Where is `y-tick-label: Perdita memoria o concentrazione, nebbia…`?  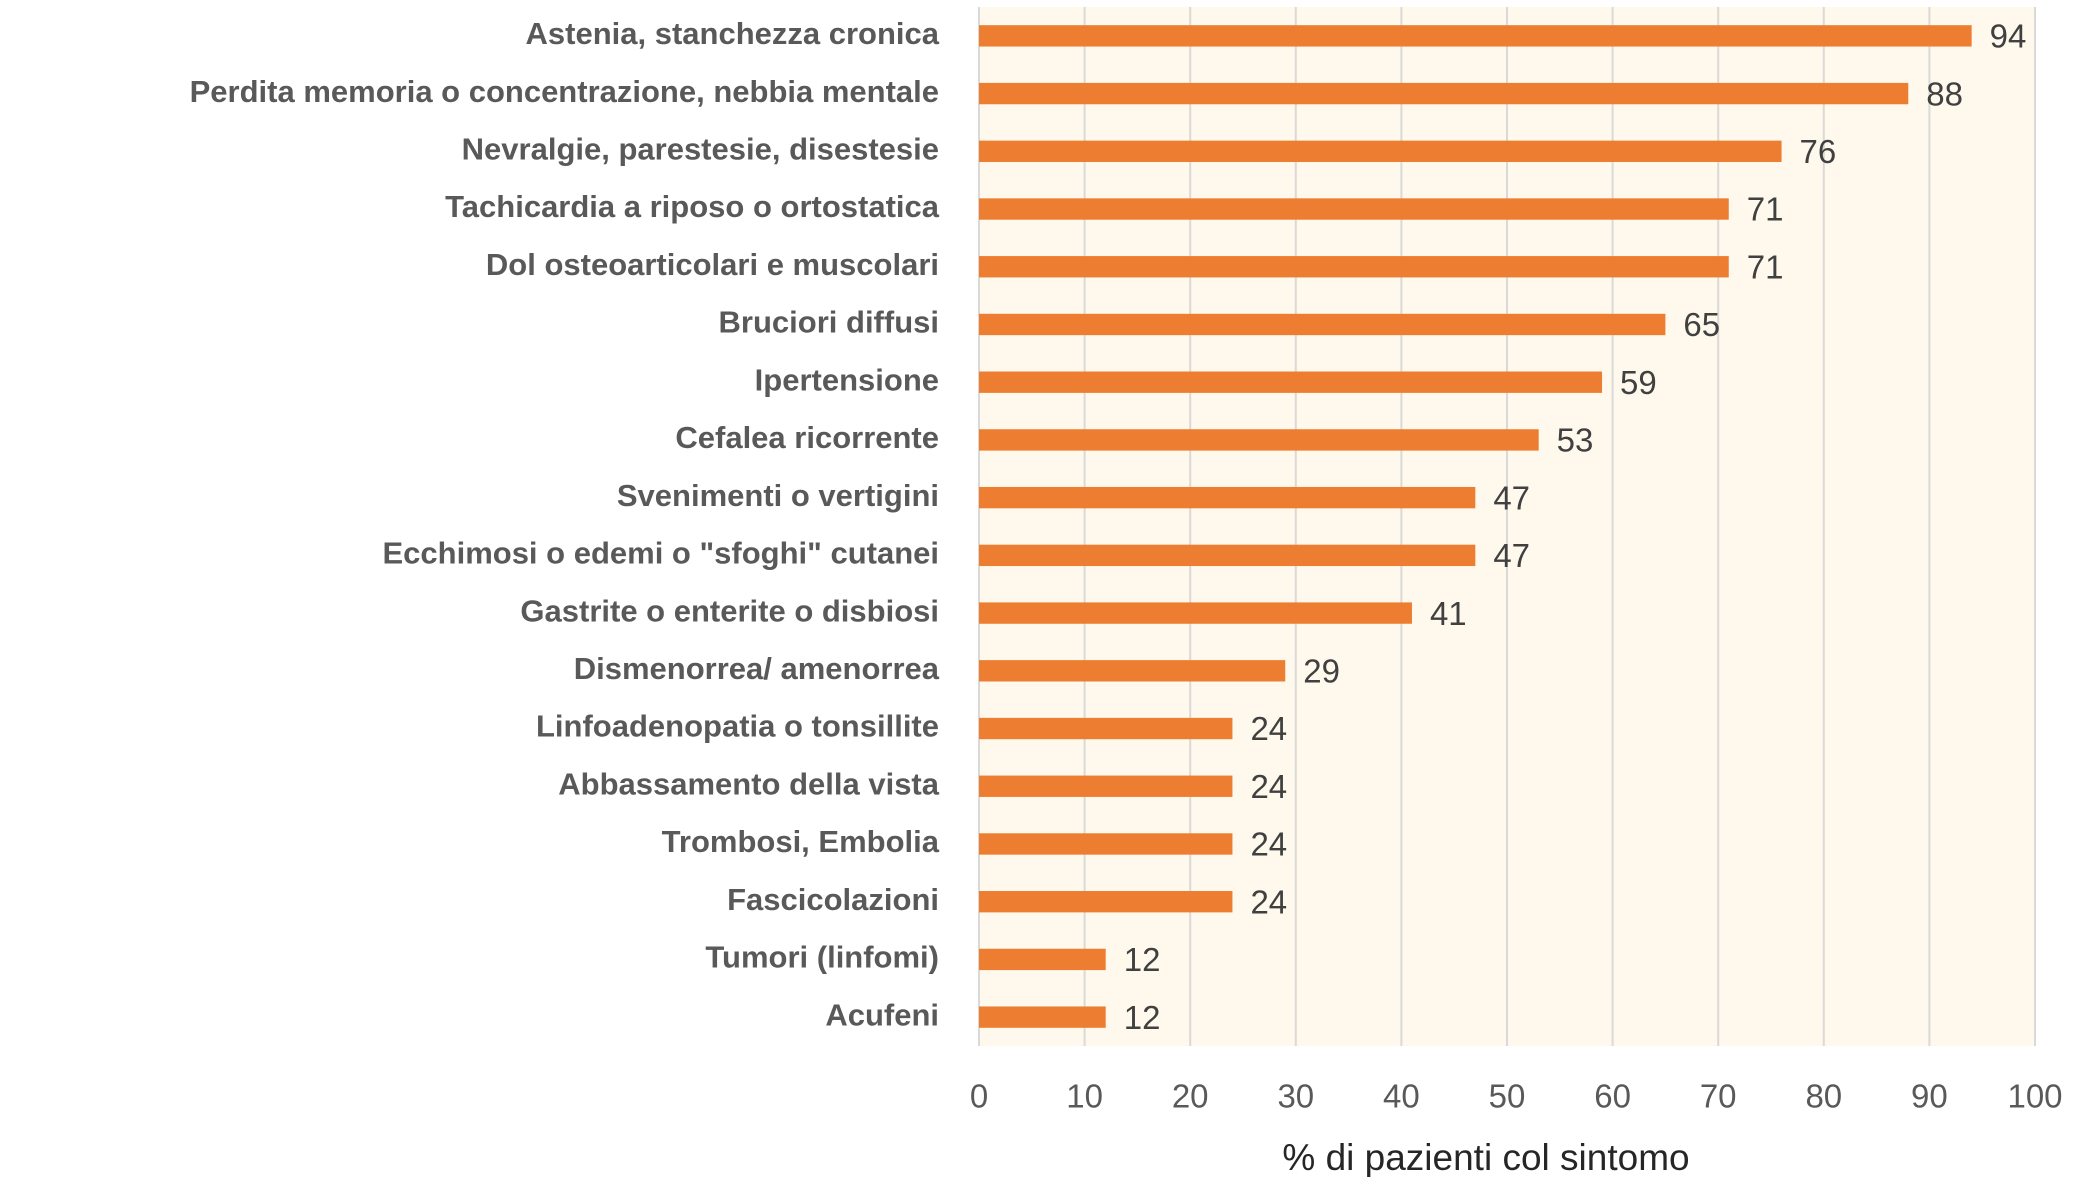
y-tick-label: Perdita memoria o concentrazione, nebbia… is located at coordinates (564, 91).